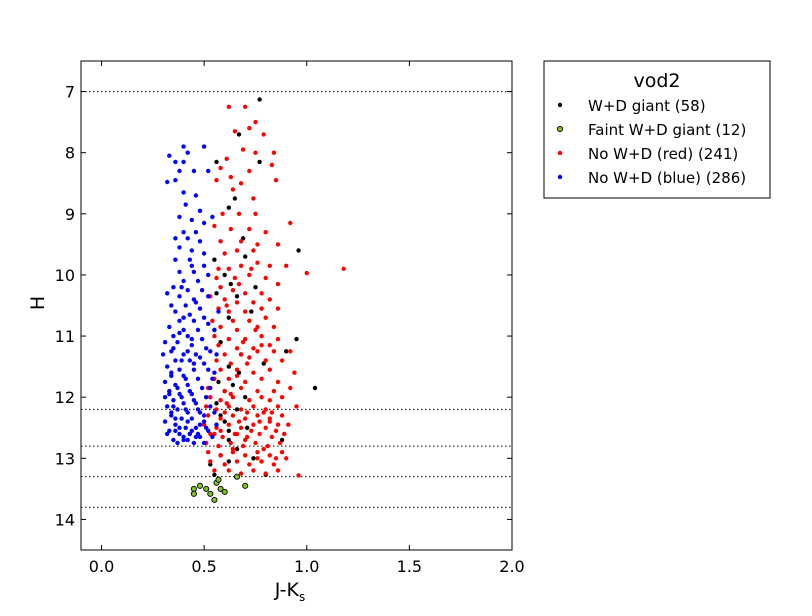 This screenshot has width=812, height=616. Describe the element at coordinates (203, 566) in the screenshot. I see `x-tick-label-1: 0.5` at that location.